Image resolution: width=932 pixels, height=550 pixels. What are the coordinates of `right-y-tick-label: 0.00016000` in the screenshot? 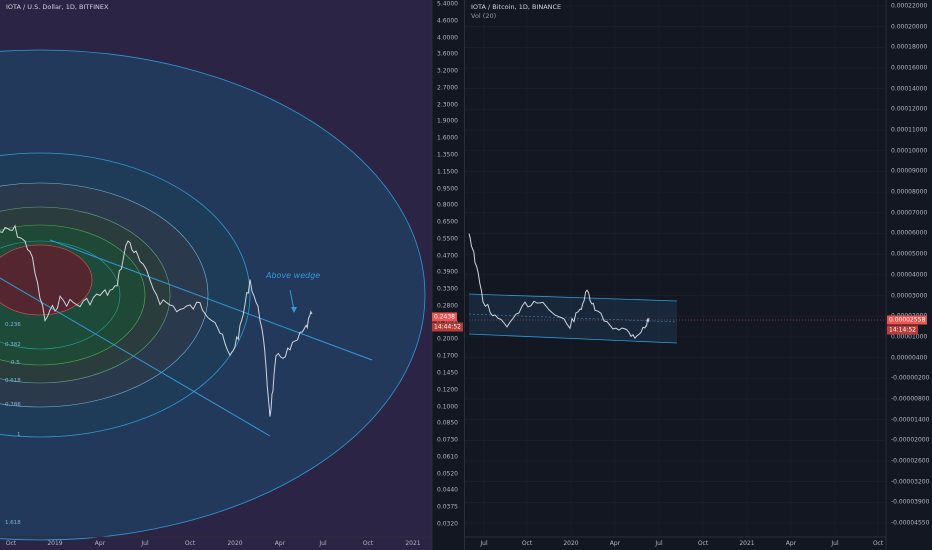 It's located at (909, 68).